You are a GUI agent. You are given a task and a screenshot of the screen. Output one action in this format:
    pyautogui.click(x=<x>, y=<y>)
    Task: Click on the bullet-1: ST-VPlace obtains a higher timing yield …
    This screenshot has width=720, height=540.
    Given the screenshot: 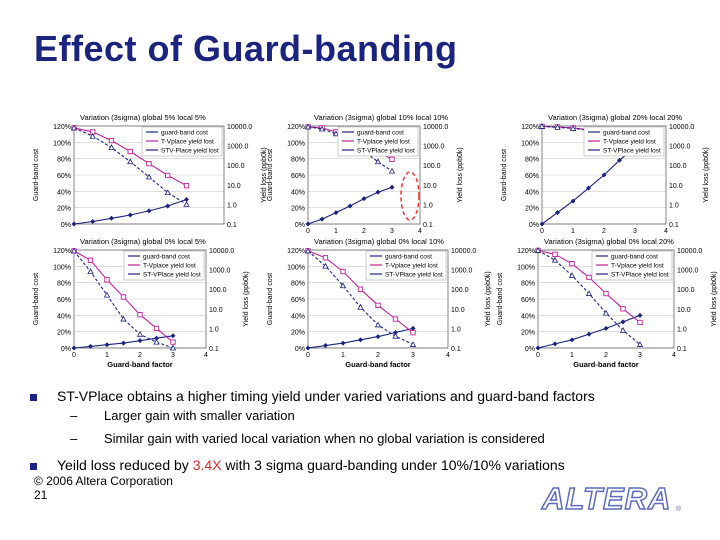 What is the action you would take?
    pyautogui.click(x=312, y=396)
    